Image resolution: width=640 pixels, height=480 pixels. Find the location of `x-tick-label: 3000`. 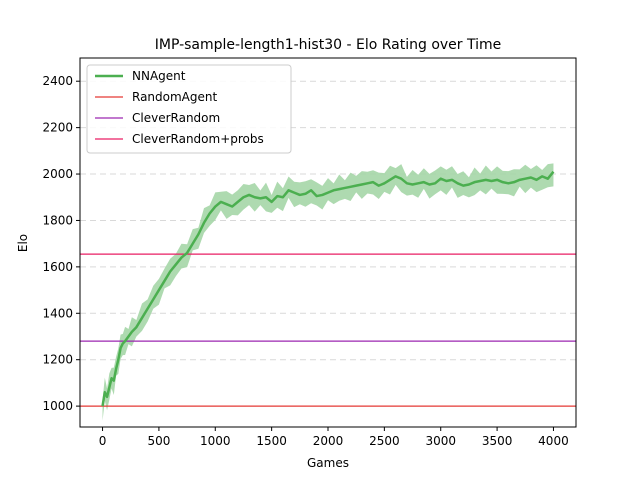

x-tick-label: 3000 is located at coordinates (440, 441).